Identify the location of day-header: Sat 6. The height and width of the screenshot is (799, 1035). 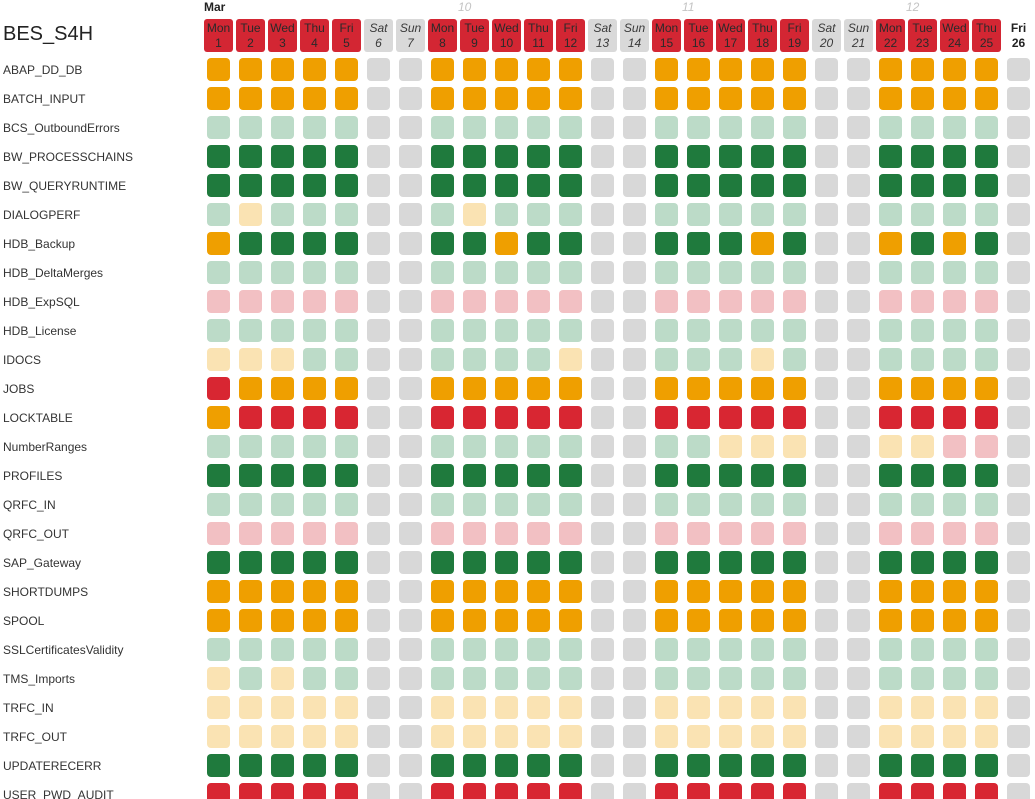
(378, 35).